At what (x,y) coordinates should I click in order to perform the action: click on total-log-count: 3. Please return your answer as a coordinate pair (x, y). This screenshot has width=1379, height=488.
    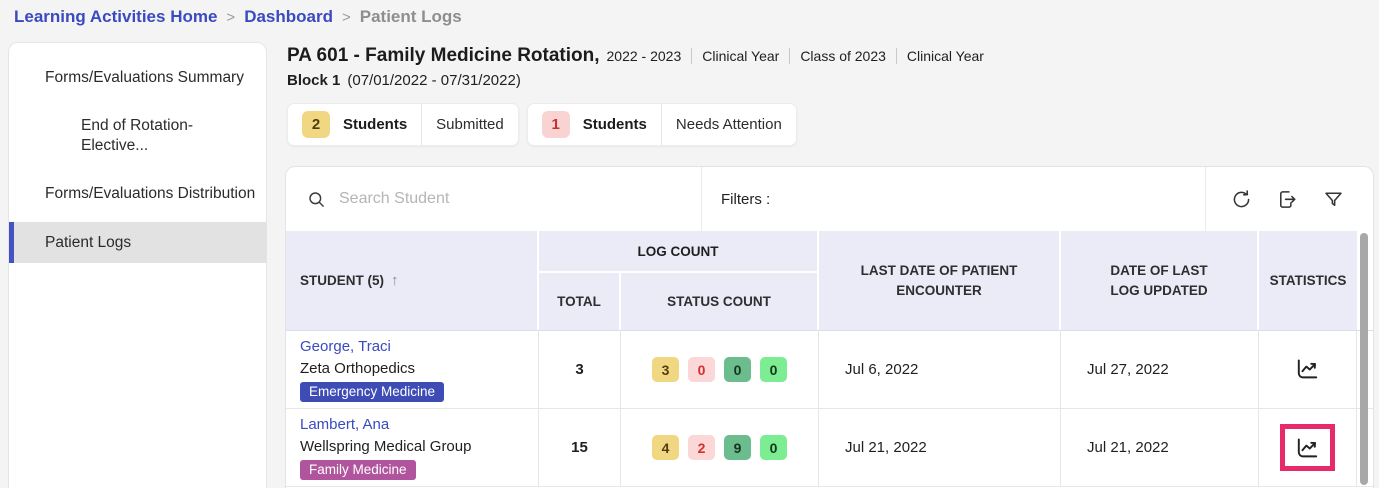
    Looking at the image, I should click on (580, 369).